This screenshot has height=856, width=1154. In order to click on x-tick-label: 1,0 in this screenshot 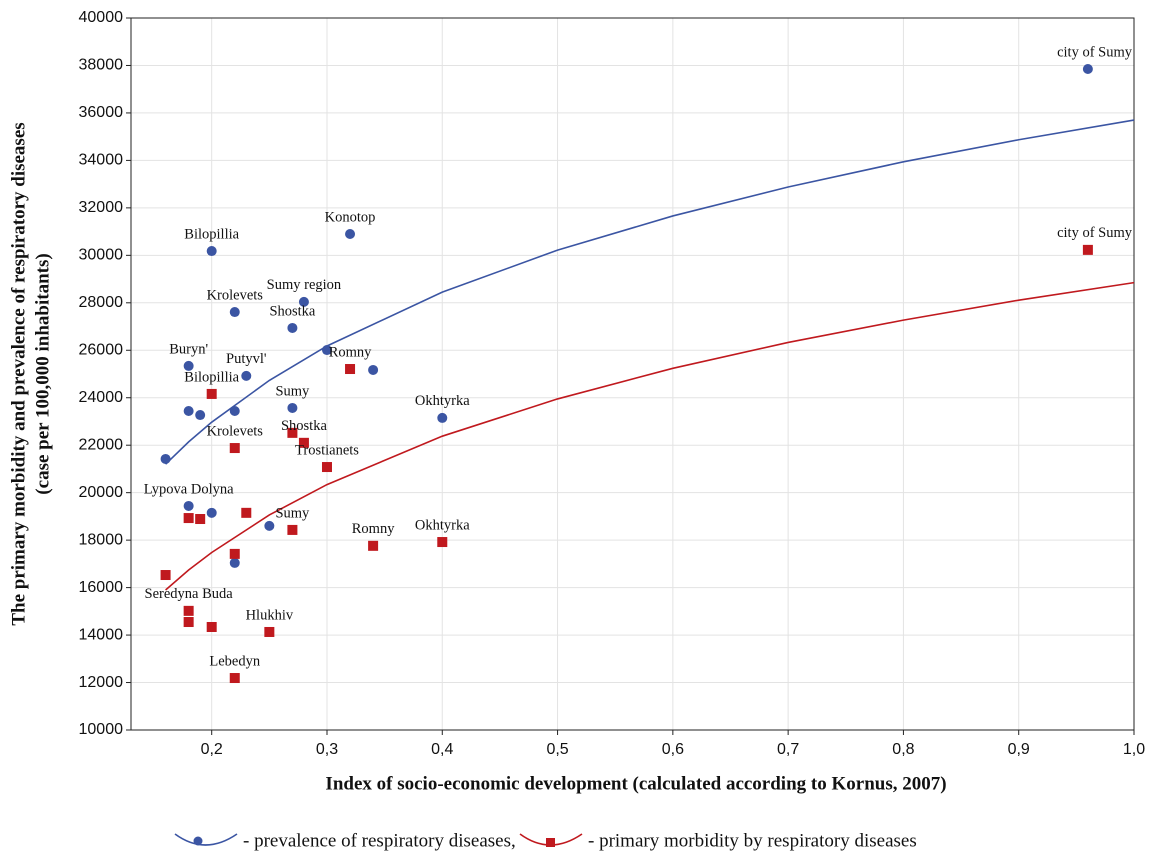, I will do `click(1134, 749)`.